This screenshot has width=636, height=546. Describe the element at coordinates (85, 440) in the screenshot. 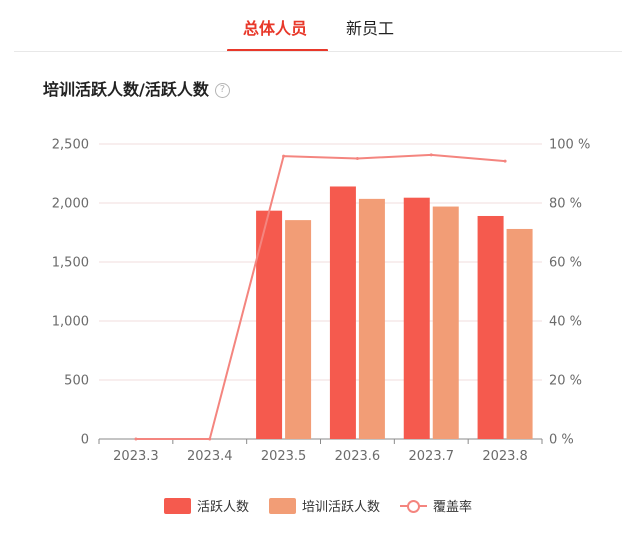

I see `y-left-tick-label: 0` at that location.